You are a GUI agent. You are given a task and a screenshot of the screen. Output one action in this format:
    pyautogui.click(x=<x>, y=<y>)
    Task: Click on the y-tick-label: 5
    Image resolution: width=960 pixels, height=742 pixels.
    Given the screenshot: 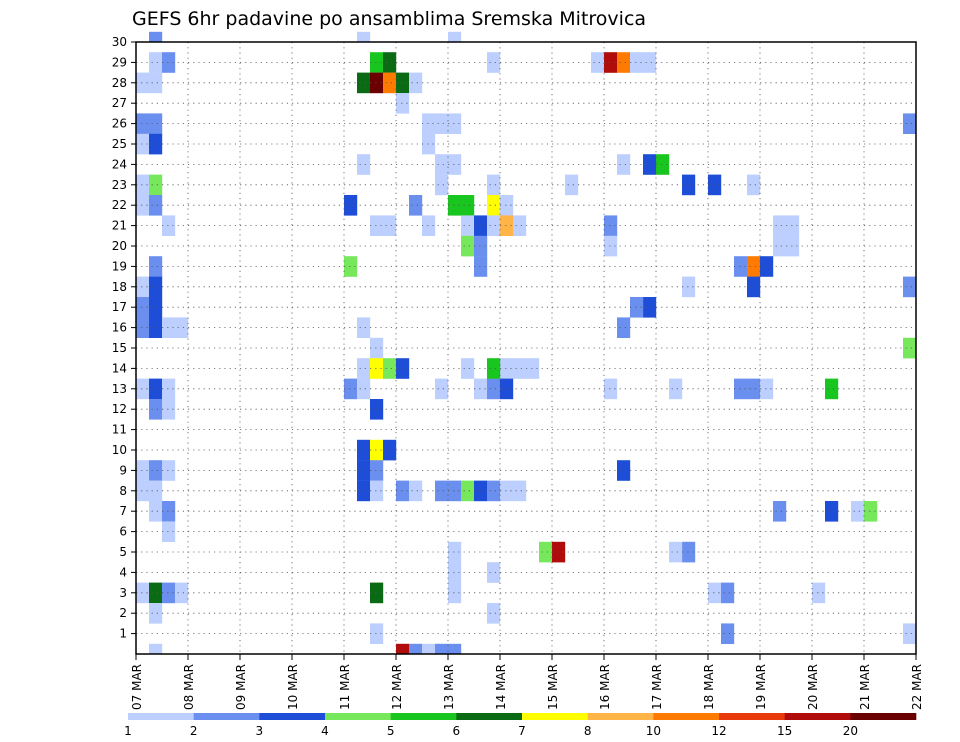 What is the action you would take?
    pyautogui.click(x=123, y=552)
    